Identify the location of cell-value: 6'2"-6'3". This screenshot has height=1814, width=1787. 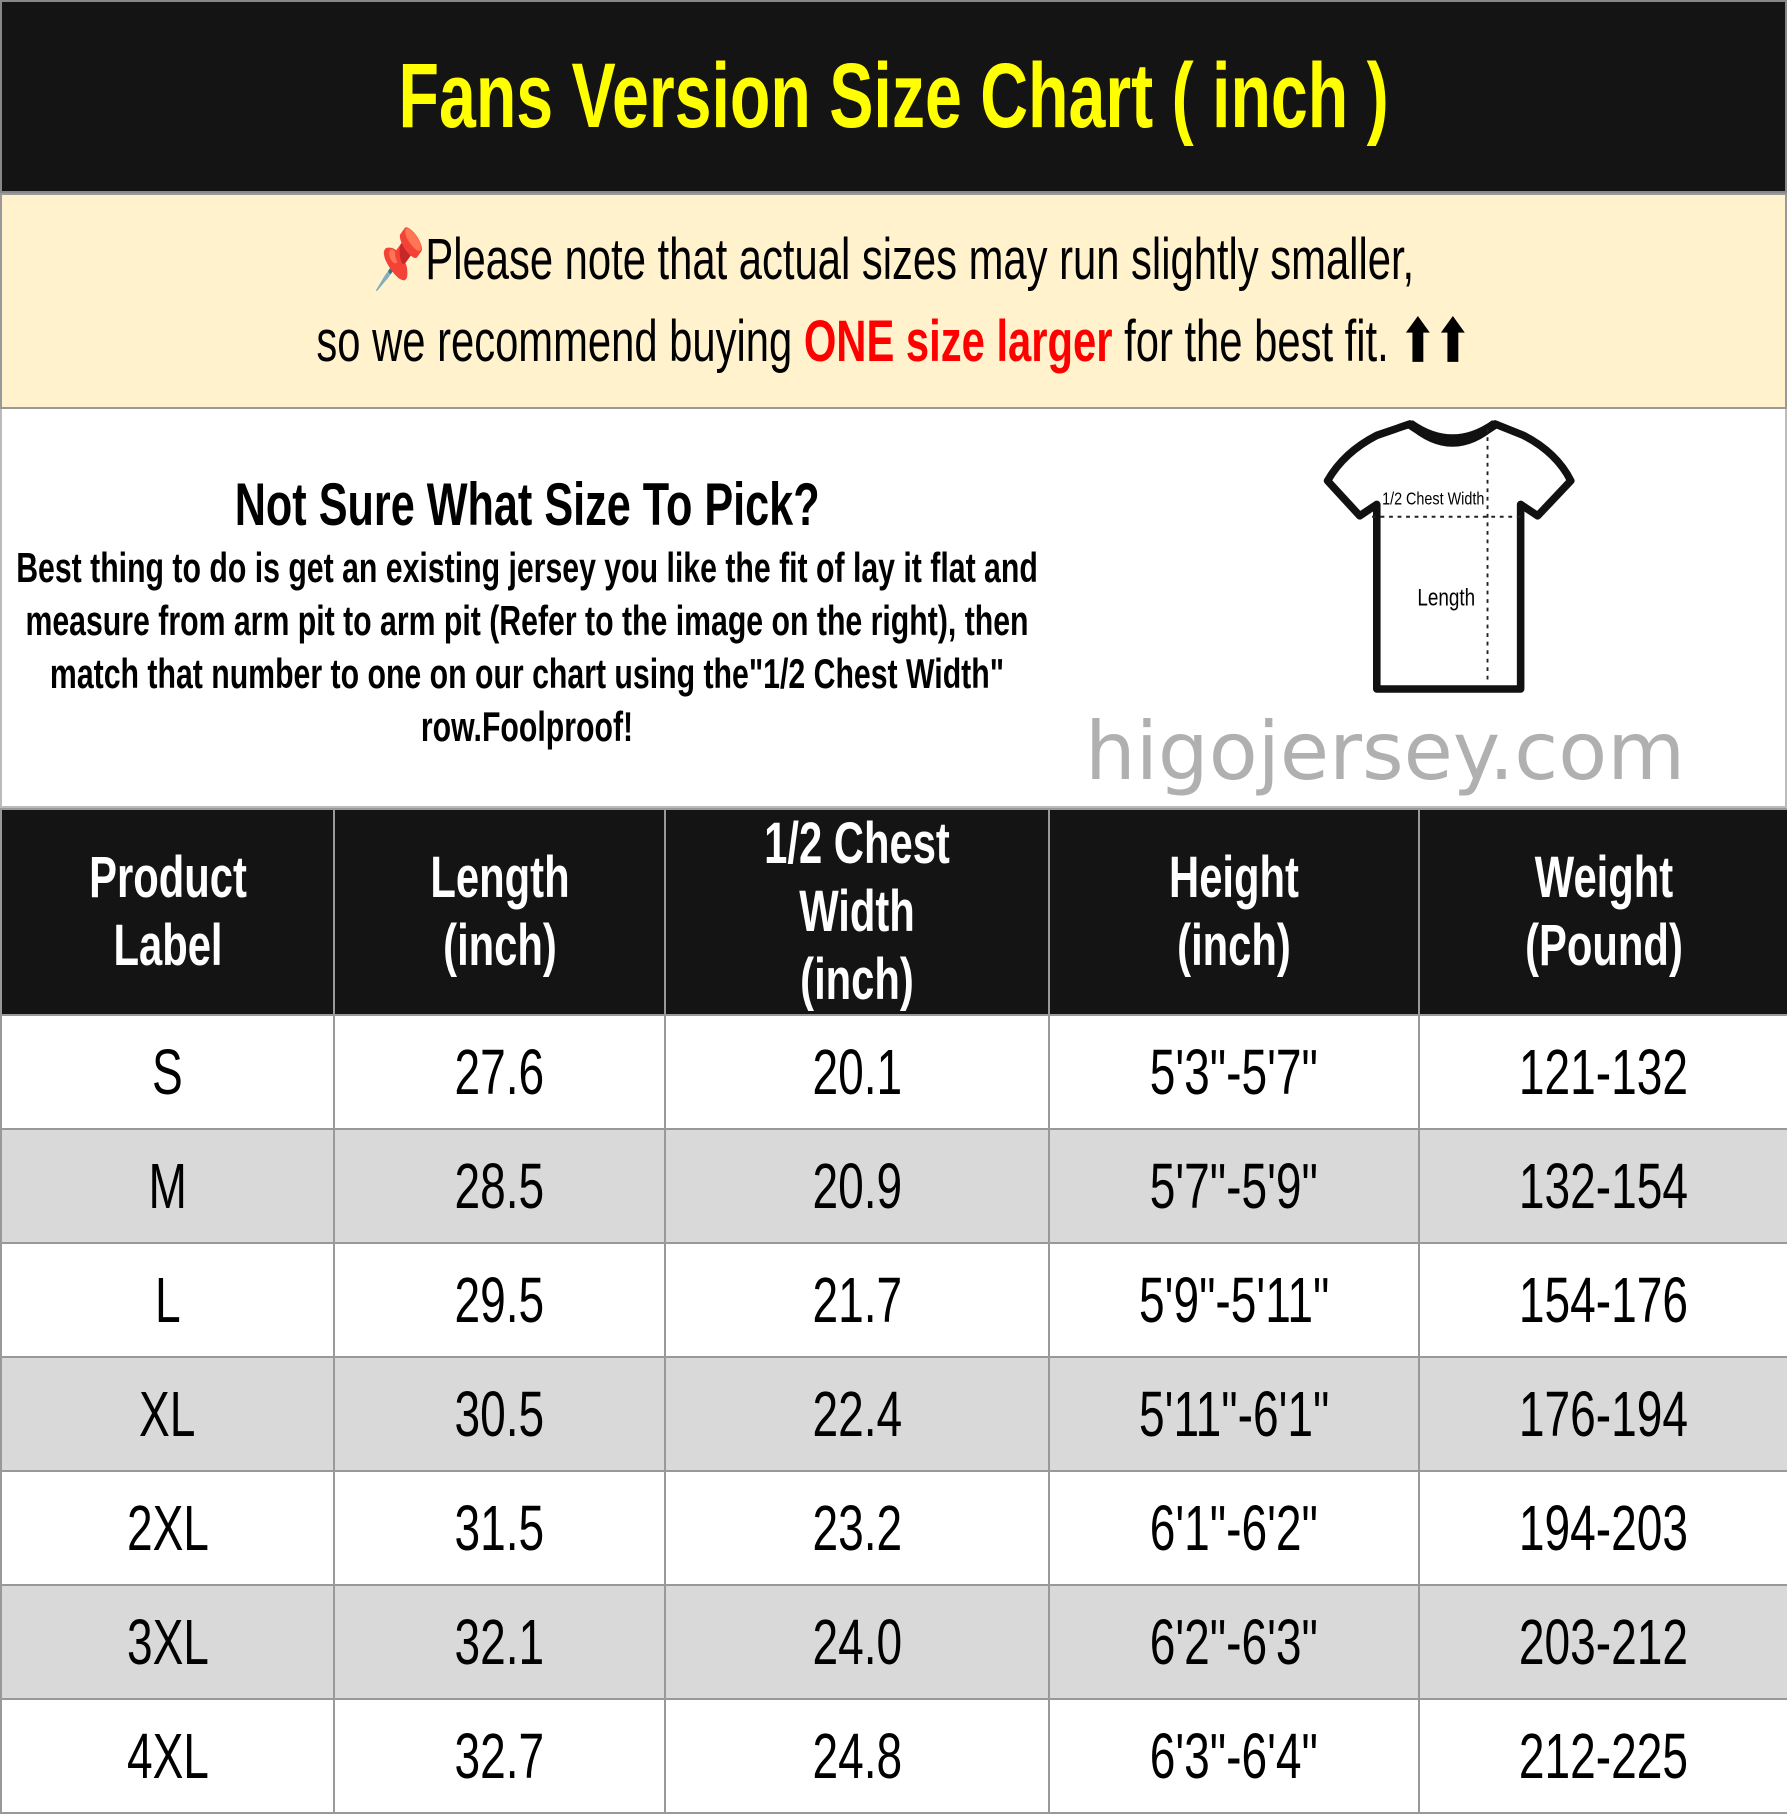
(1234, 1642).